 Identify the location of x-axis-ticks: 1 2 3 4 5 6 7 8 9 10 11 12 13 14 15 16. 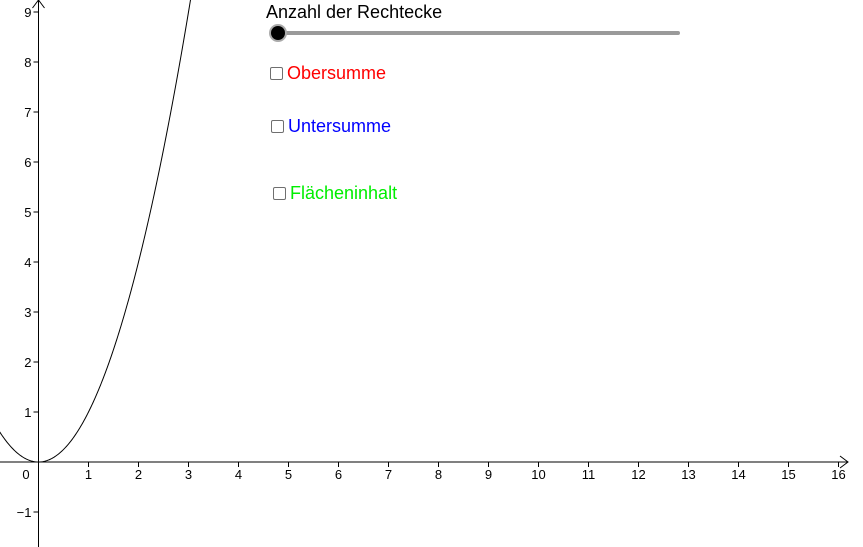
(465, 472).